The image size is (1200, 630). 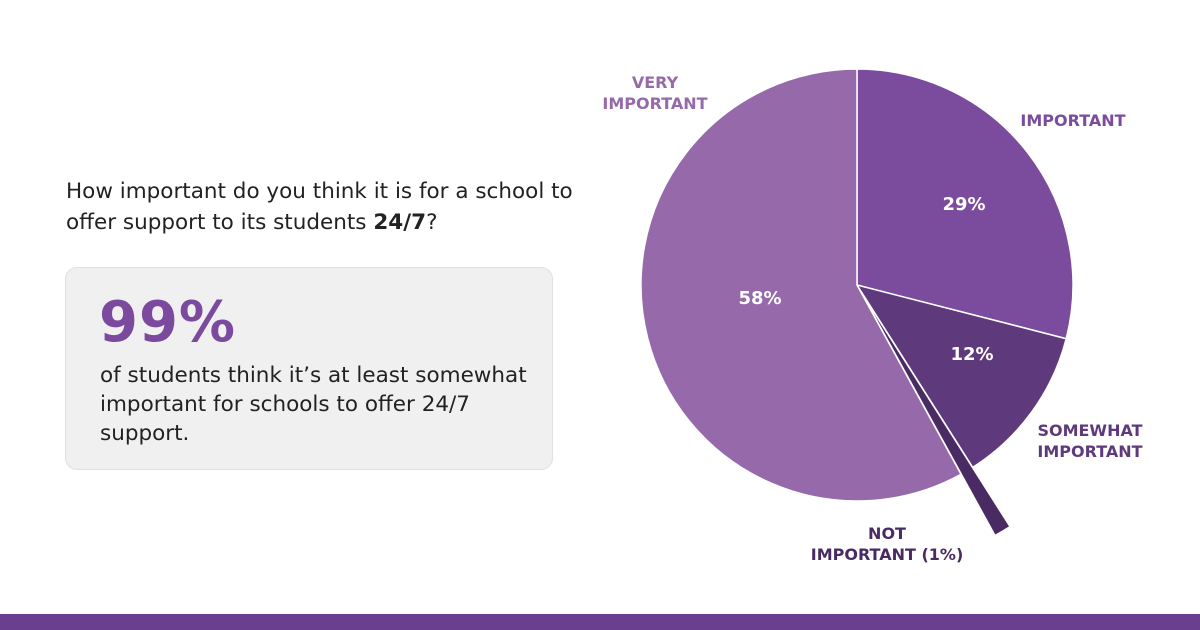 I want to click on pie-value-label: 29%, so click(x=963, y=204).